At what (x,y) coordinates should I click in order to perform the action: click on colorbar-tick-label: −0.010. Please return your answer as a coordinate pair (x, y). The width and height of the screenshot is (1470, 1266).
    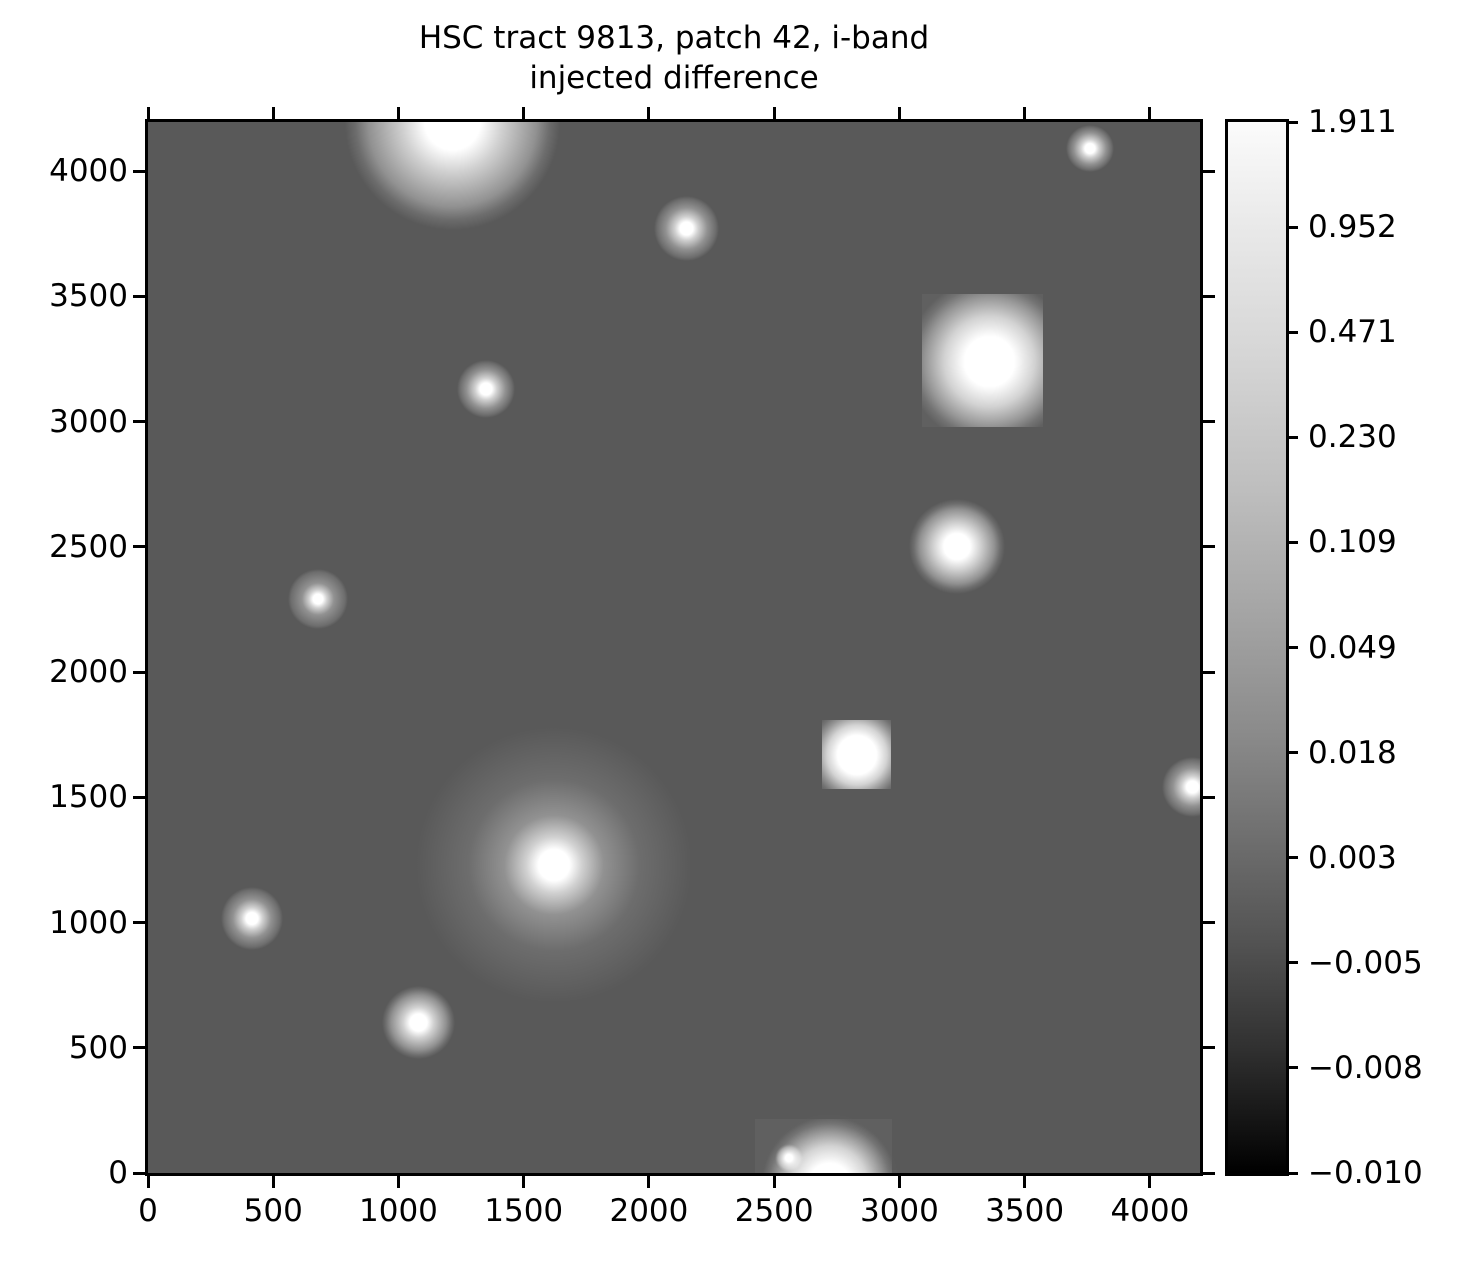
    Looking at the image, I should click on (1365, 1173).